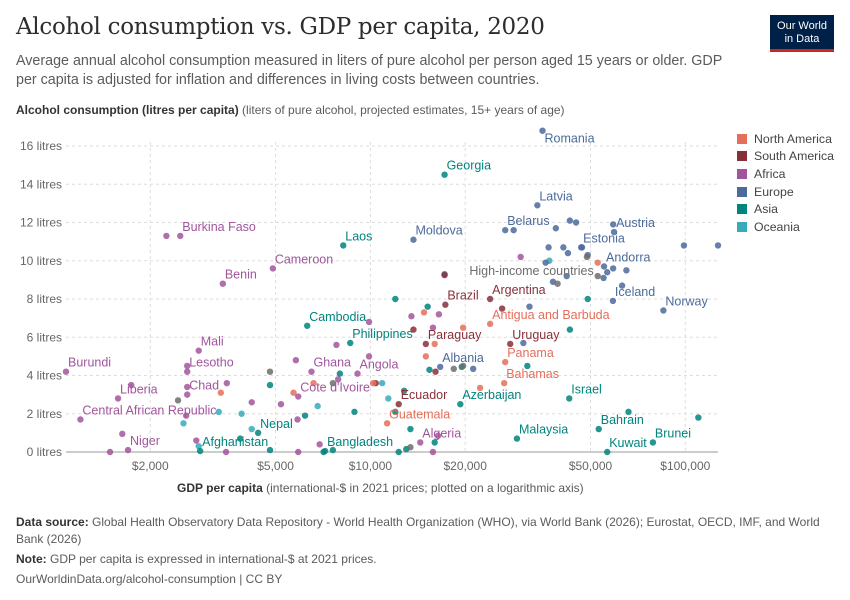  Describe the element at coordinates (387, 423) in the screenshot. I see `data-point-guatemala` at that location.